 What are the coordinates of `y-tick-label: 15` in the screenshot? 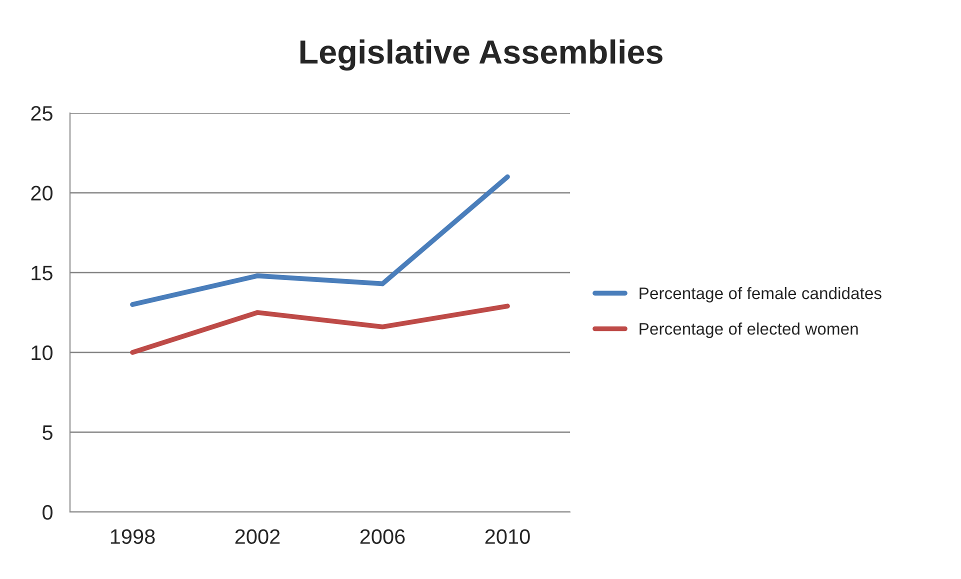 It's located at (42, 273).